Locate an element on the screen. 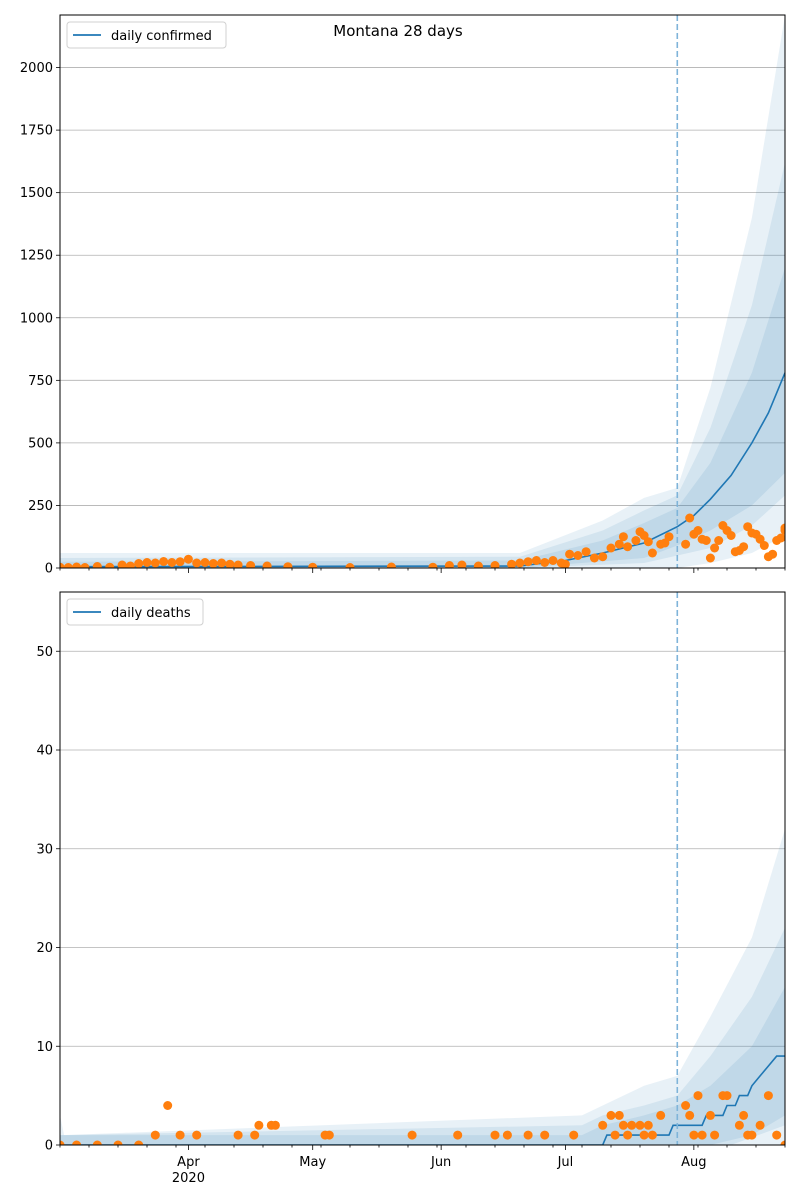 Image resolution: width=800 pixels, height=1204 pixels. x-tick-label: Apr is located at coordinates (188, 1162).